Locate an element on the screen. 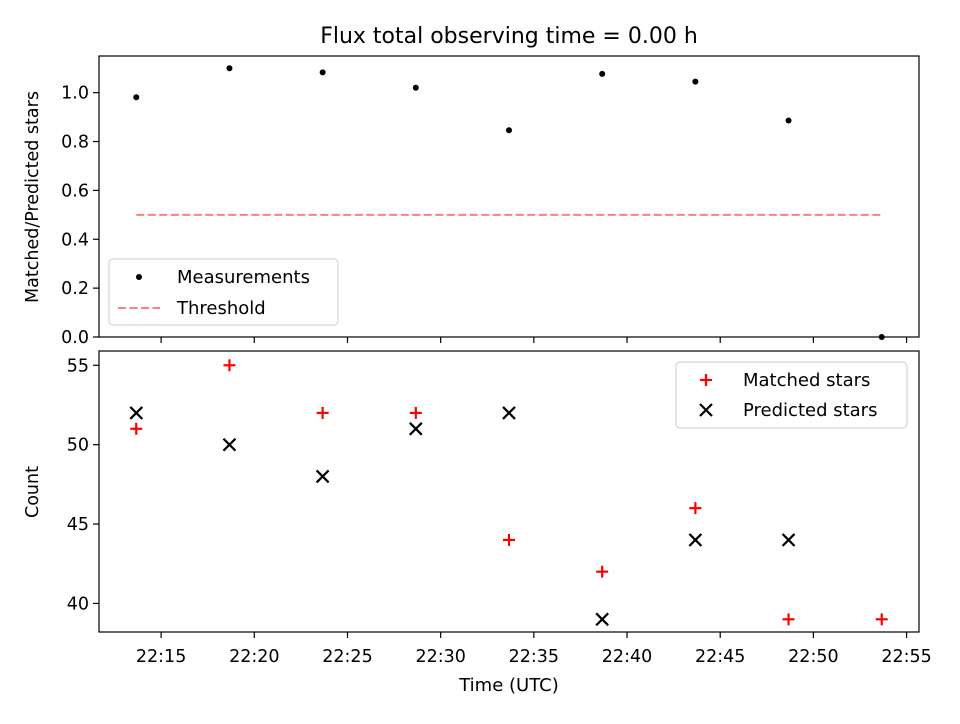 The height and width of the screenshot is (724, 960). top-y-tick-label: 0.4 is located at coordinates (75, 240).